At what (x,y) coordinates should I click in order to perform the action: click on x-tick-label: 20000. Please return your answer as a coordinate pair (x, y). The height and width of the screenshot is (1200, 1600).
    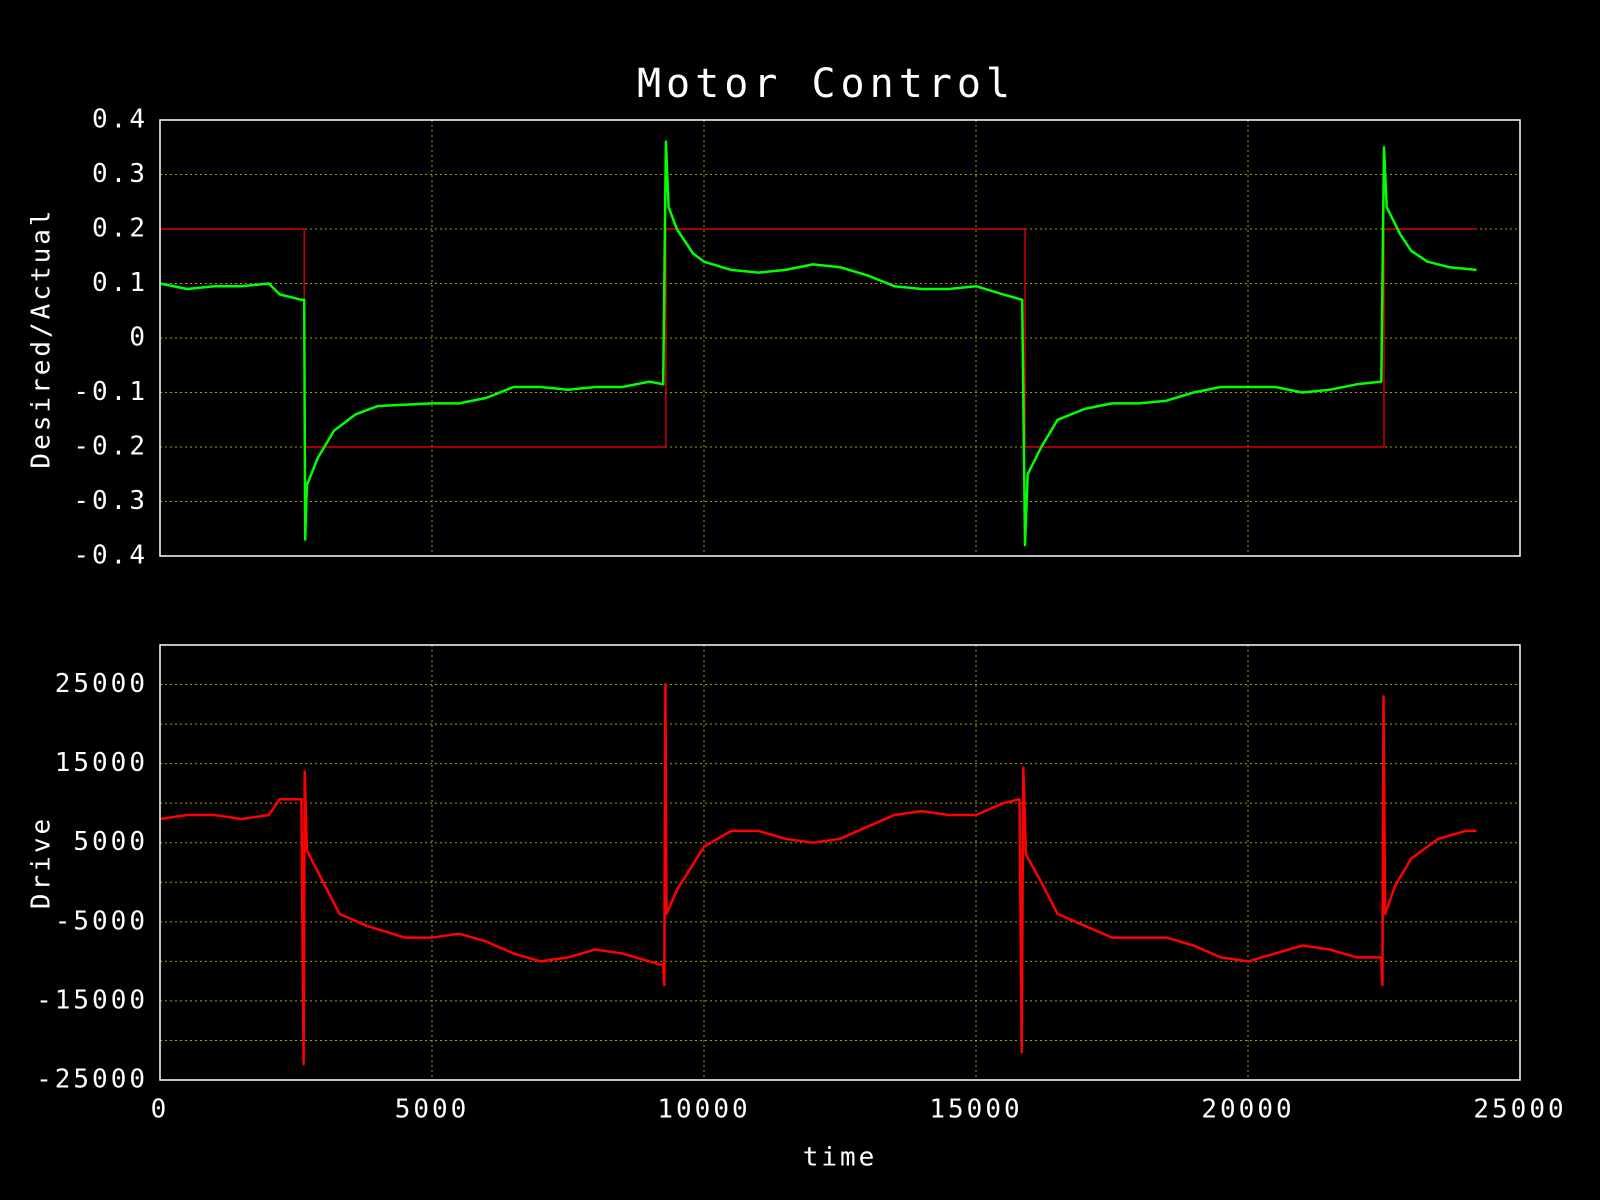
    Looking at the image, I should click on (1247, 1110).